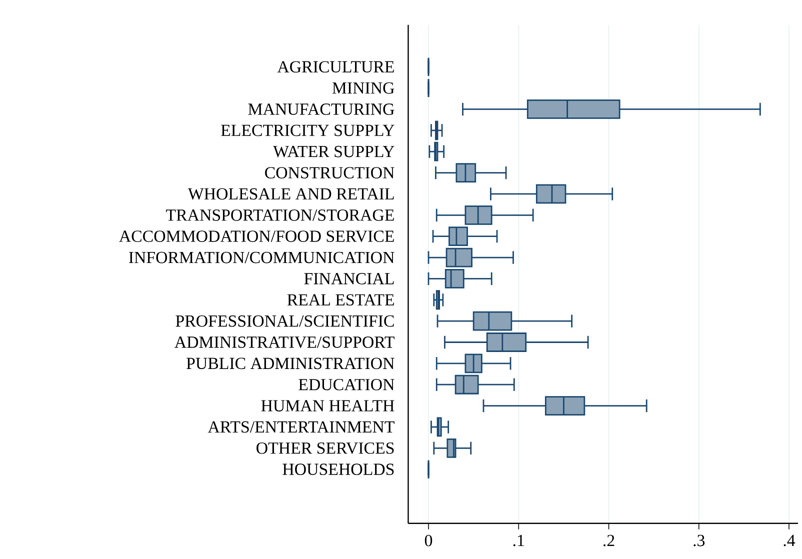 The height and width of the screenshot is (559, 802). Describe the element at coordinates (280, 215) in the screenshot. I see `y-tick-label: TRANSPORTATION/STORAGE` at that location.